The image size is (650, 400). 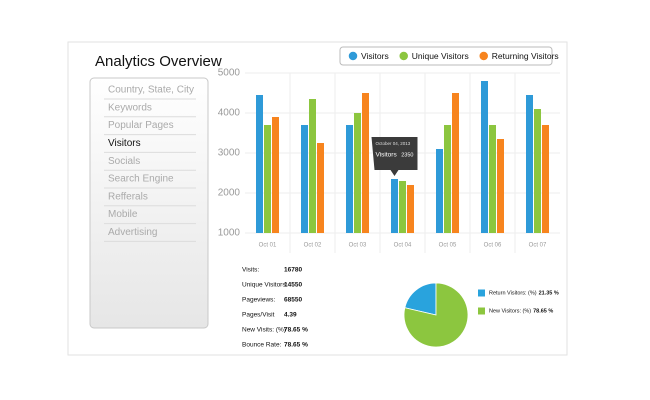 I want to click on legend-label: Returning Visitors, so click(x=525, y=56).